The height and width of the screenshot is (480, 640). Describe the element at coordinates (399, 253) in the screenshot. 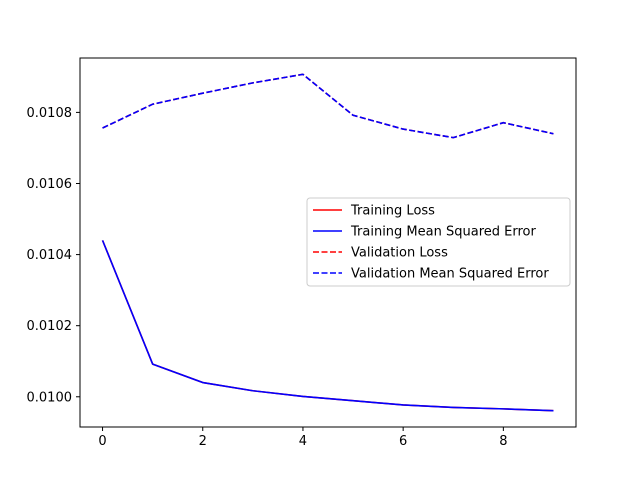

I see `legend-label-3: Validation Loss` at that location.